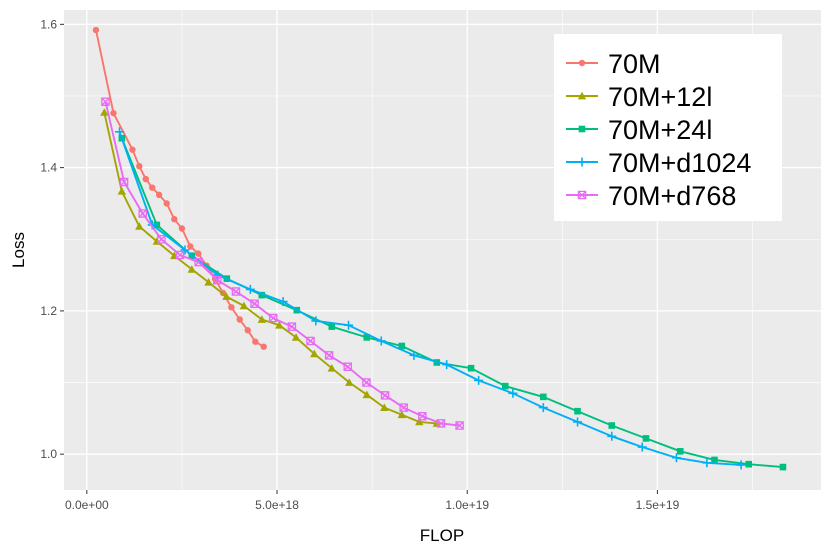  I want to click on x-tick-label: 1.5e+19, so click(658, 505).